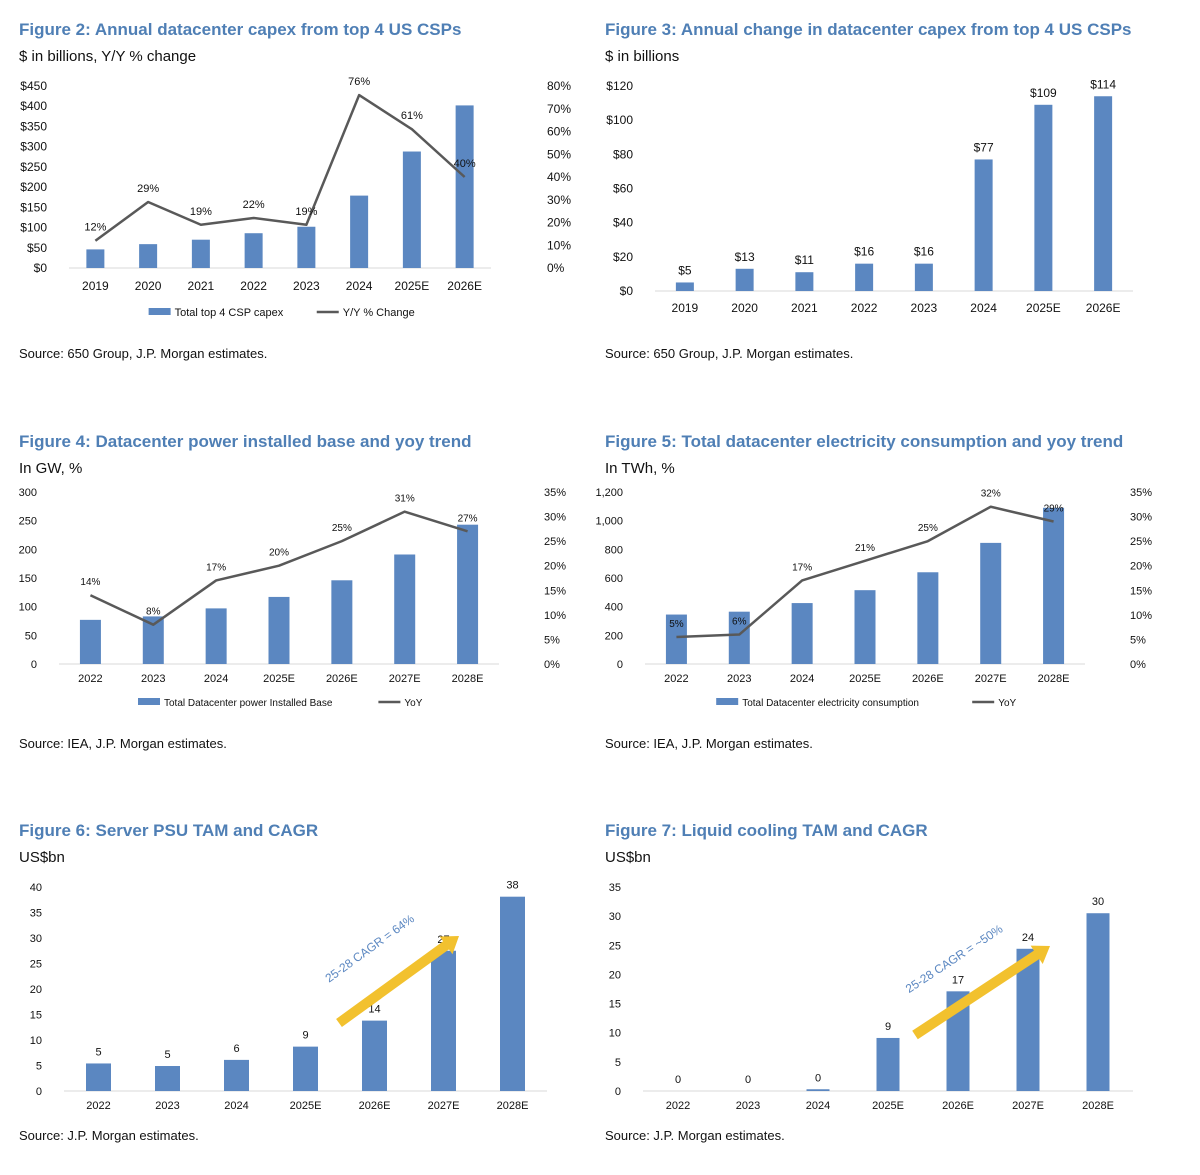 This screenshot has height=1175, width=1200. I want to click on y-tick-label: 35, so click(36, 914).